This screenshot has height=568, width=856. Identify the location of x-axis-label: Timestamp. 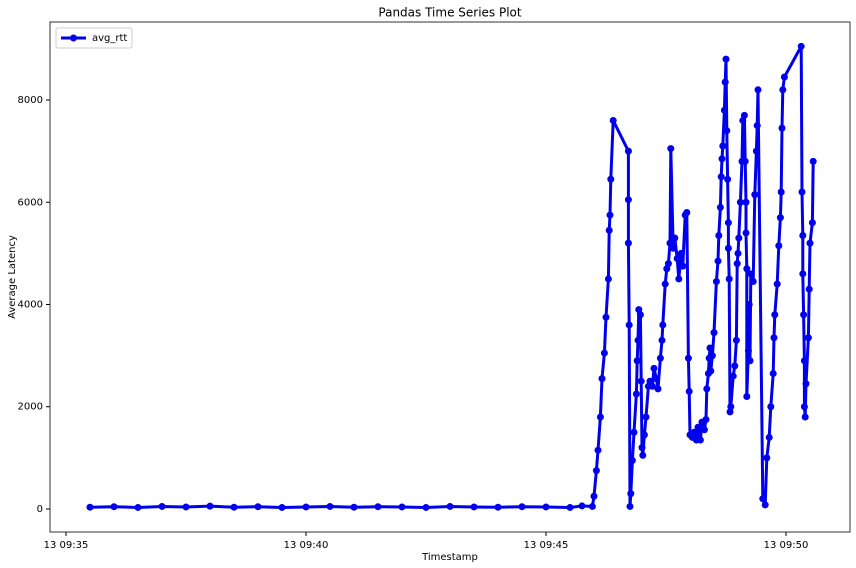
(449, 557).